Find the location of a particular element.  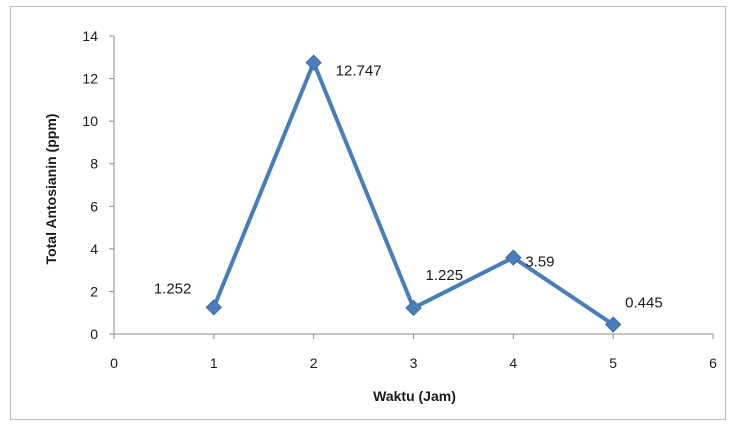

y-tick-label: 4 is located at coordinates (94, 249).